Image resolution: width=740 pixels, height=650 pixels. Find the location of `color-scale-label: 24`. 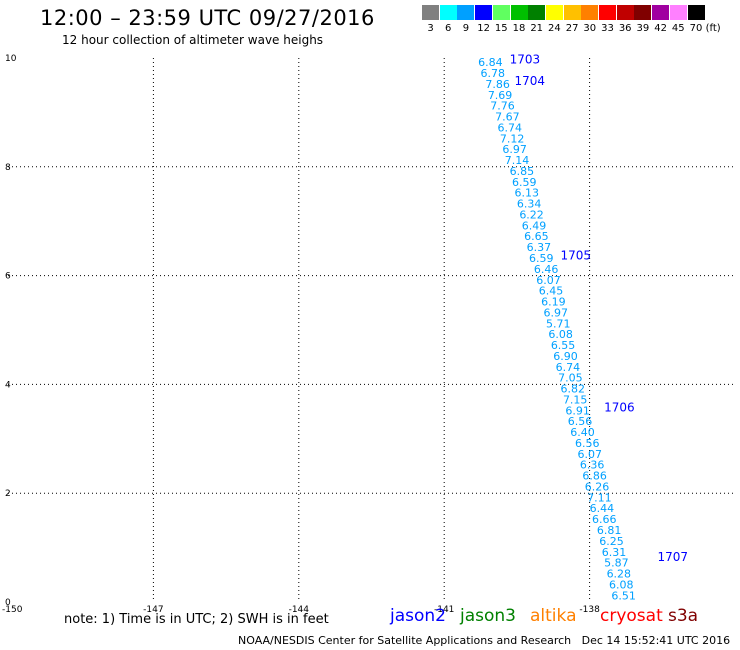

color-scale-label: 24 is located at coordinates (554, 28).